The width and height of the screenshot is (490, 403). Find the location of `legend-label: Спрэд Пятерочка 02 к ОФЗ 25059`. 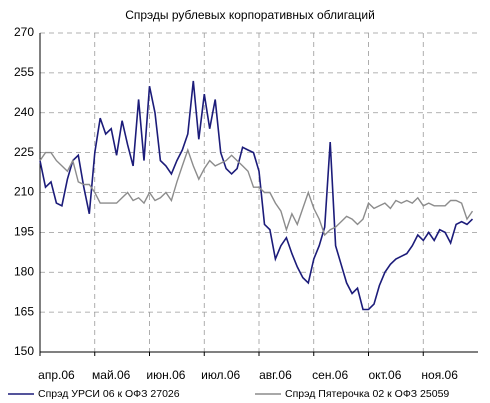

legend-label: Спрэд Пятерочка 02 к ОФЗ 25059 is located at coordinates (367, 394).